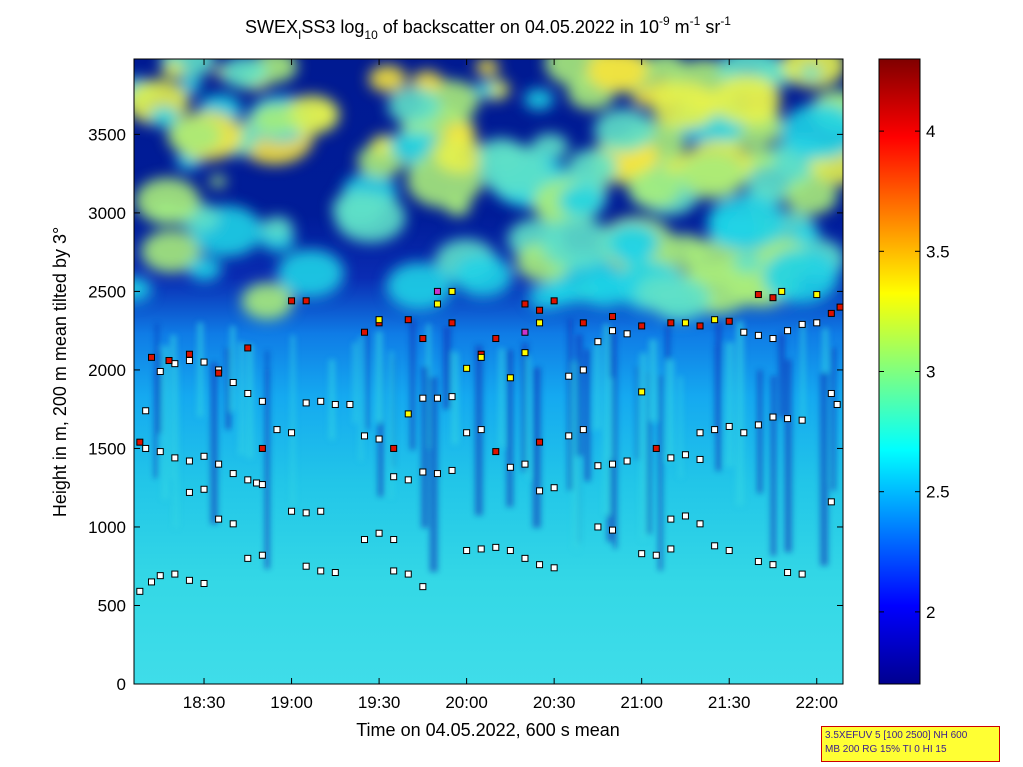 The image size is (1023, 767). Describe the element at coordinates (930, 372) in the screenshot. I see `colorbar-tick-label: 3` at that location.